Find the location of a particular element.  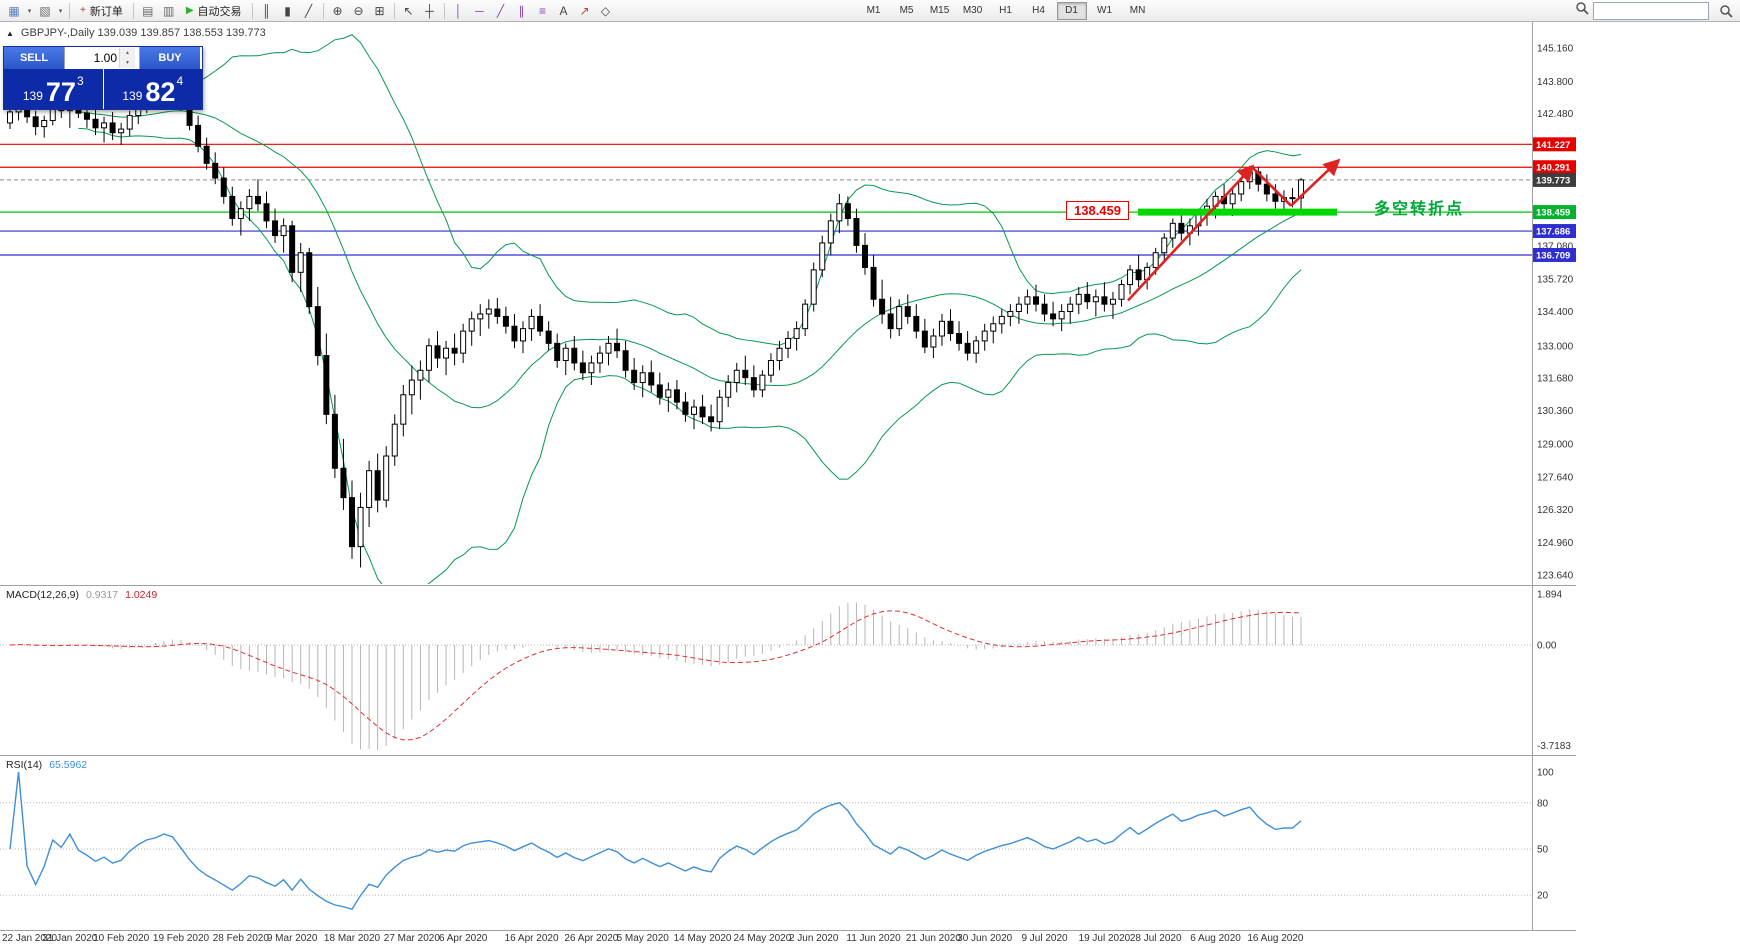

svg-text: 9 Mar 2020 is located at coordinates (292, 938).